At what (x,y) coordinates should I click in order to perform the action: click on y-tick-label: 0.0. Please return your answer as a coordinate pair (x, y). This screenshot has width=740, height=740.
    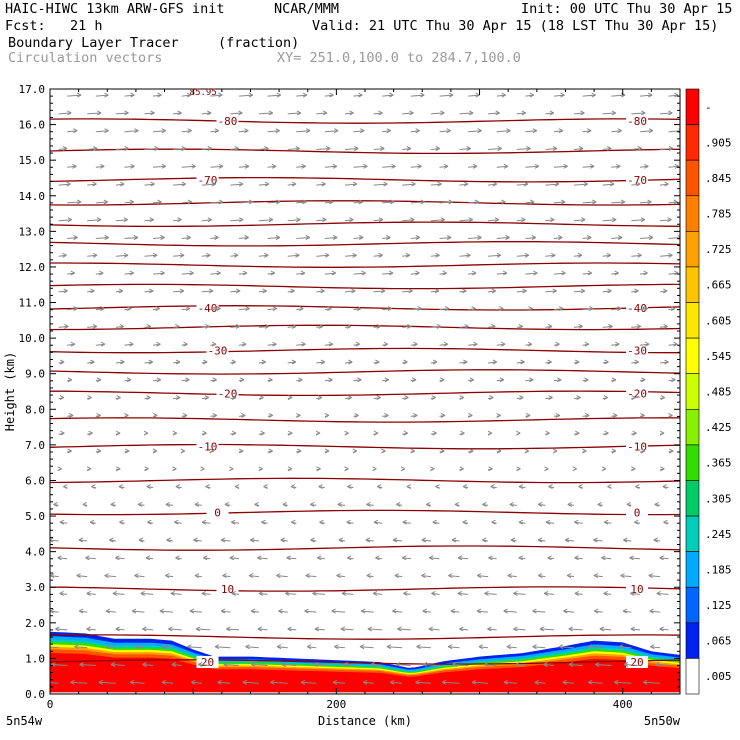
    Looking at the image, I should click on (35, 694).